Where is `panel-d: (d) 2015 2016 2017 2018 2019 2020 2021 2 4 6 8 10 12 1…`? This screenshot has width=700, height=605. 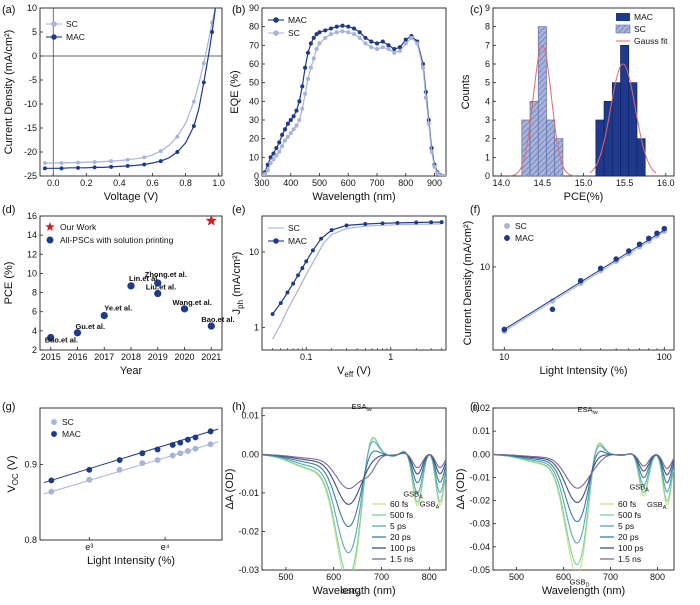
panel-d: (d) 2015 2016 2017 2018 2019 2020 2021 2 4 6 8 10 12 1… is located at coordinates (118, 290).